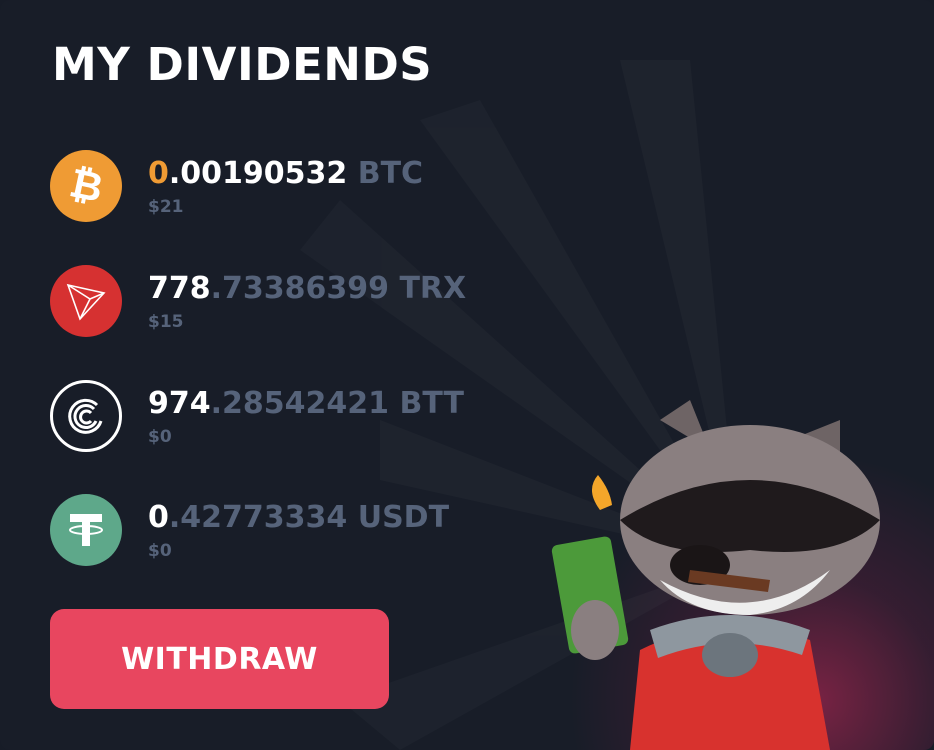  Describe the element at coordinates (86, 530) in the screenshot. I see `tether-icon` at that location.